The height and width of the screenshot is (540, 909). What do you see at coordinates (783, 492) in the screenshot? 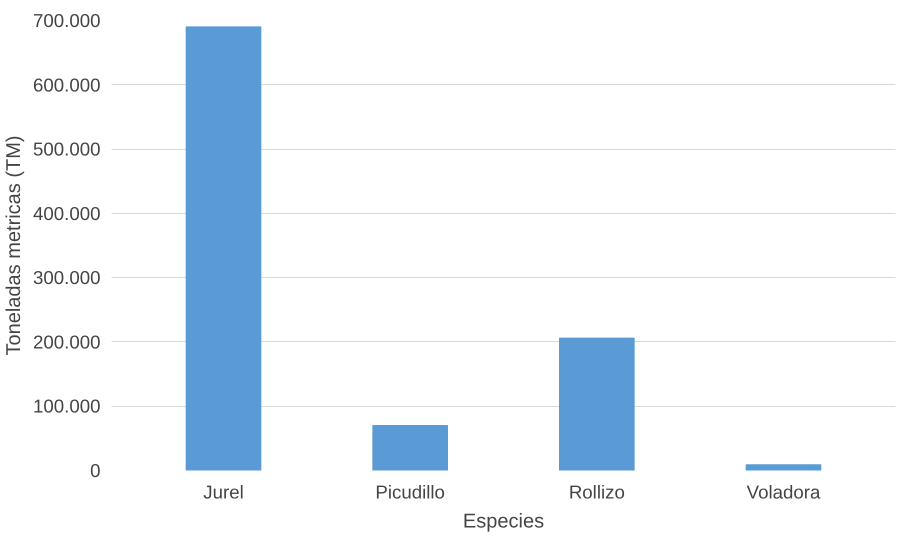
I see `x-tick-label: Voladora` at bounding box center [783, 492].